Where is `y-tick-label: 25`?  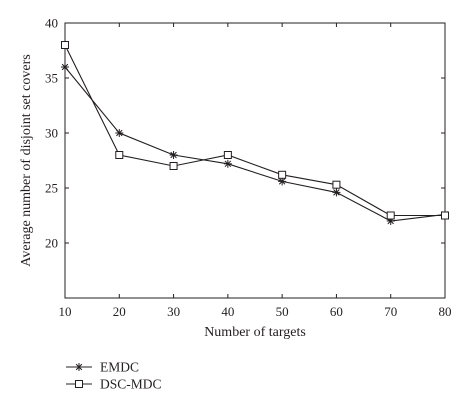 y-tick-label: 25 is located at coordinates (51, 188).